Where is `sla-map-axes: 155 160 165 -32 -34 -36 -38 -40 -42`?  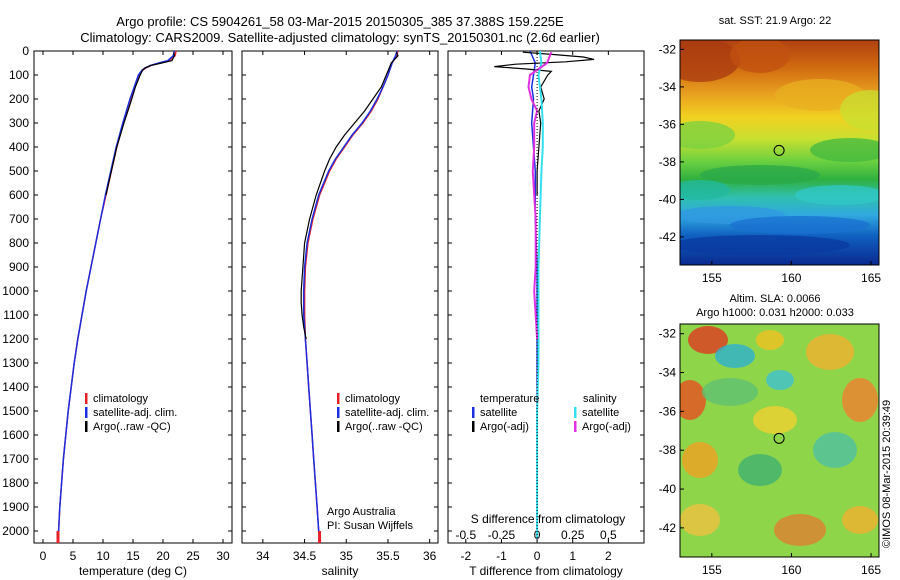
sla-map-axes: 155 160 165 -32 -34 -36 -38 -40 -42 is located at coordinates (770, 452).